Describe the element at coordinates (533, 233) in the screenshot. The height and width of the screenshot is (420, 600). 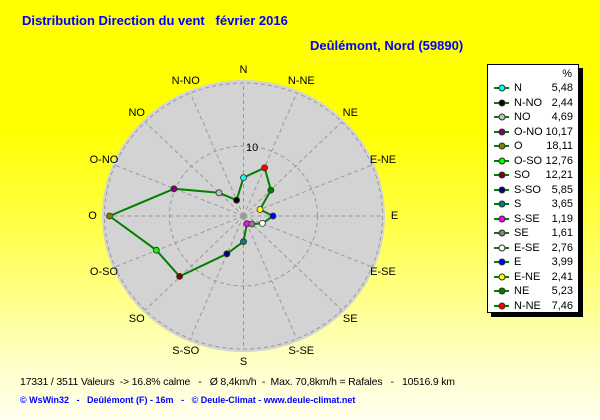
I see `legend-row-SE: SE 1,61` at that location.